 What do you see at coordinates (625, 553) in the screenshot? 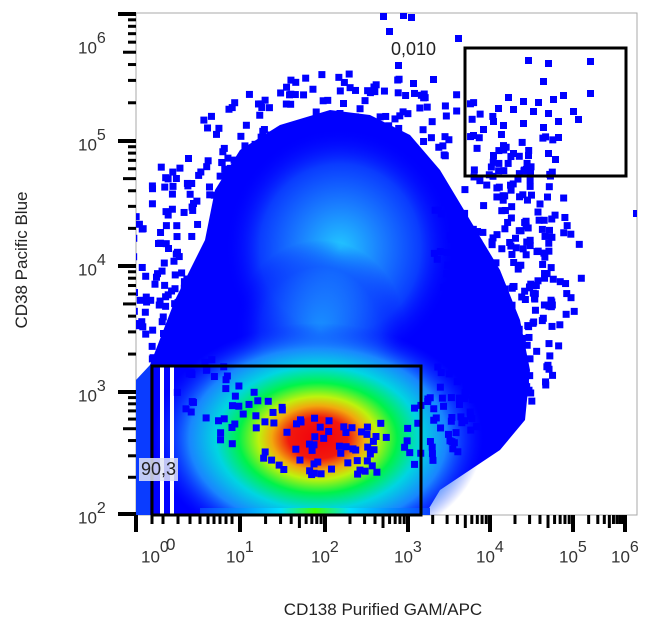
I see `x-tick-label: 10⁶` at bounding box center [625, 553].